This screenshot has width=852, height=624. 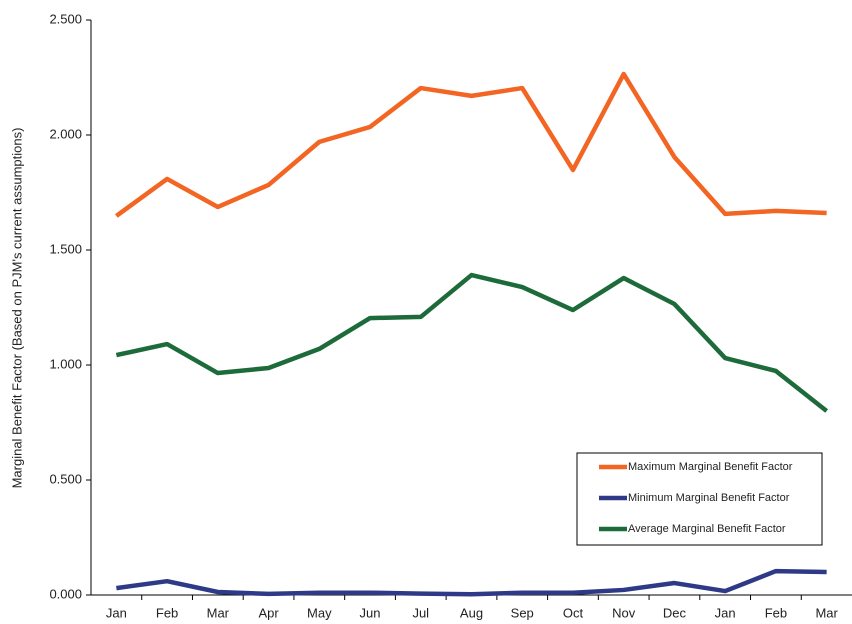 I want to click on y-tick-label: 2.500, so click(x=65, y=18).